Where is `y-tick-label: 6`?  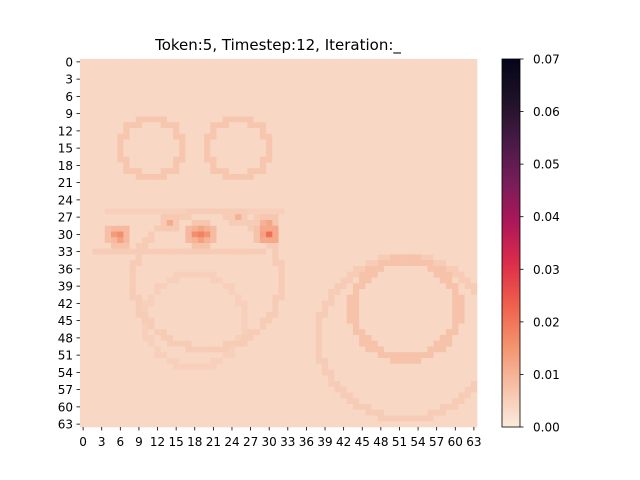 y-tick-label: 6 is located at coordinates (69, 97).